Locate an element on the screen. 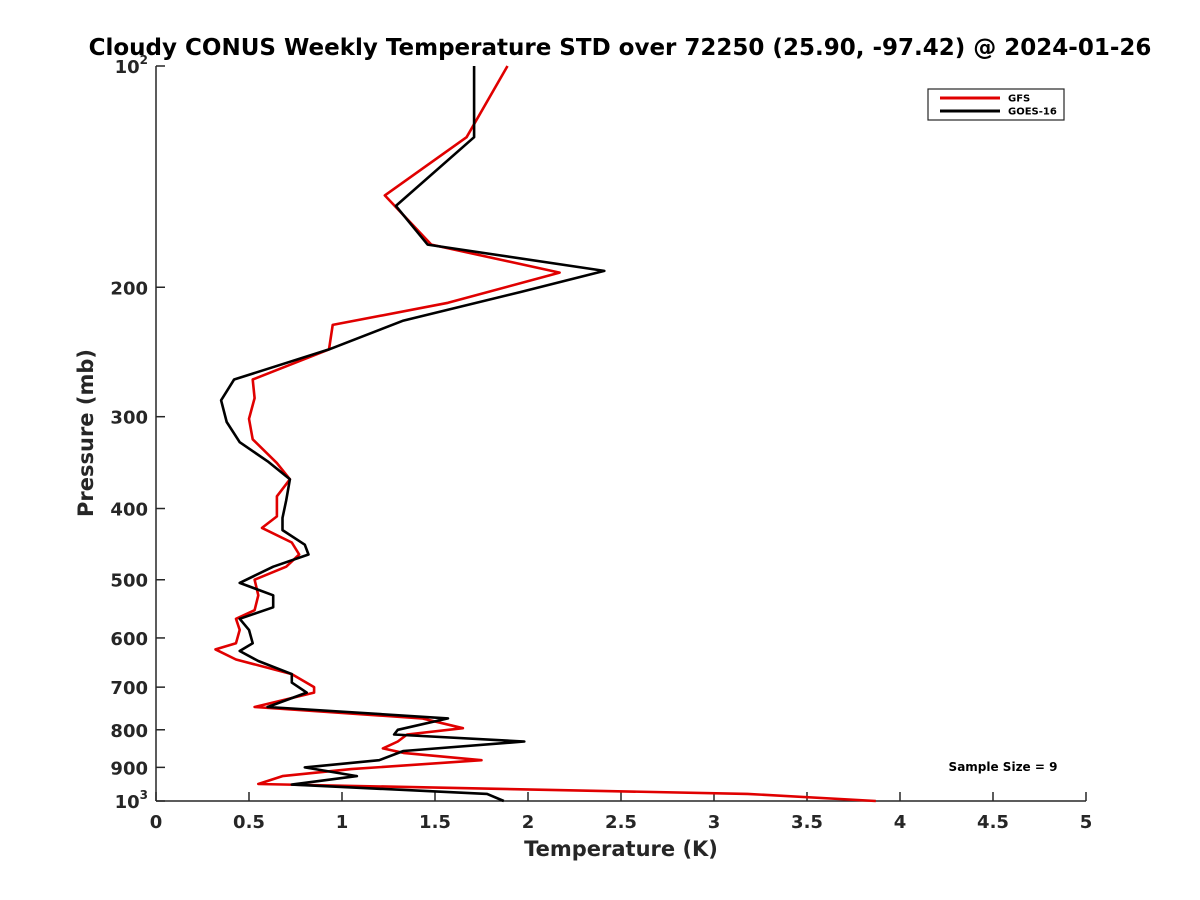 The width and height of the screenshot is (1200, 900). x-tick-label: 1.5 is located at coordinates (435, 822).